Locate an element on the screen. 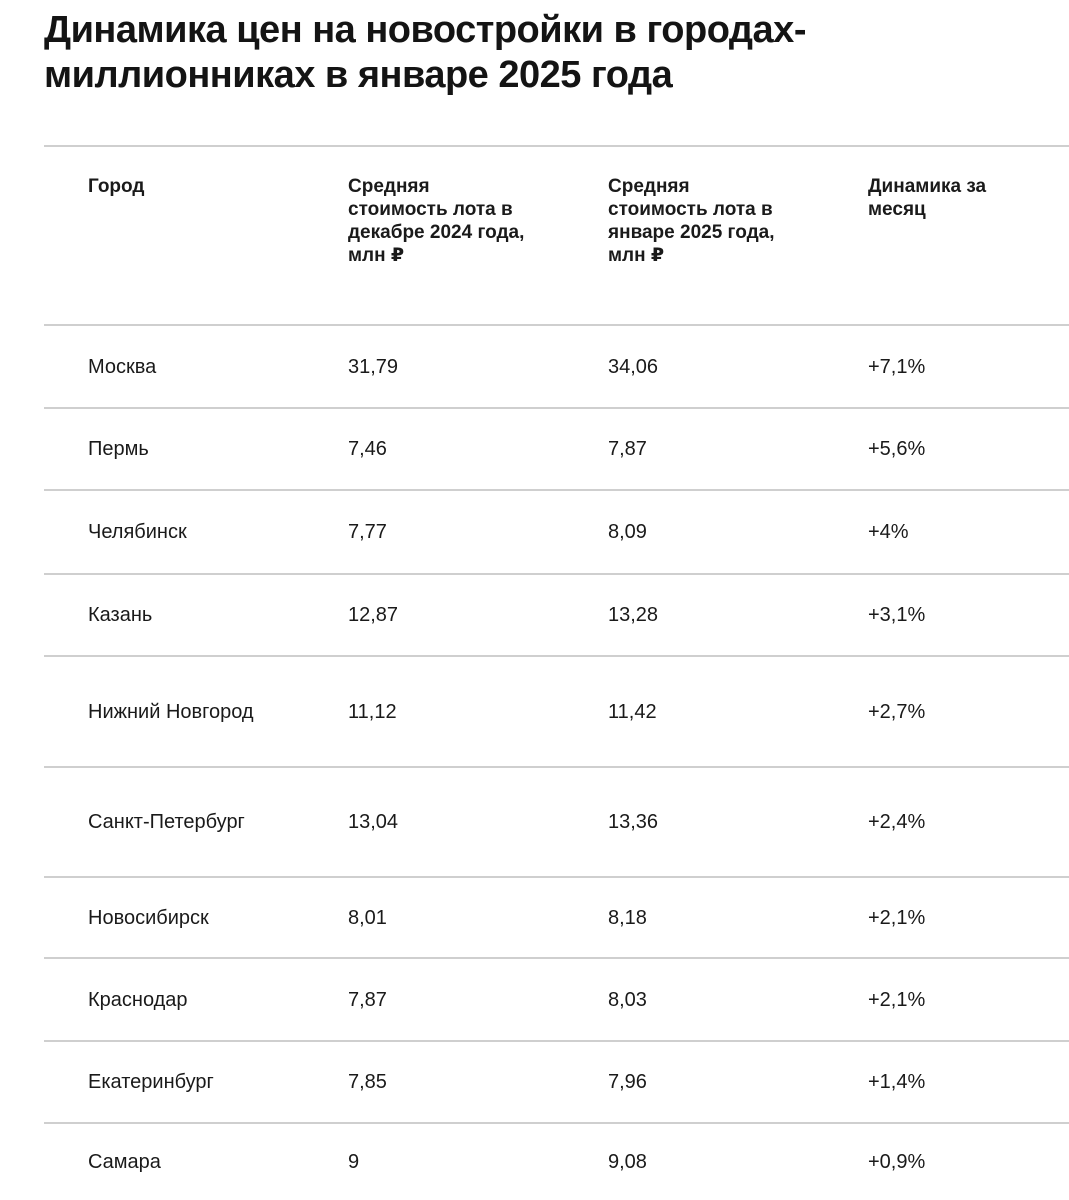  table-row: Самара 9 9,08 +0,9% is located at coordinates (556, 1162).